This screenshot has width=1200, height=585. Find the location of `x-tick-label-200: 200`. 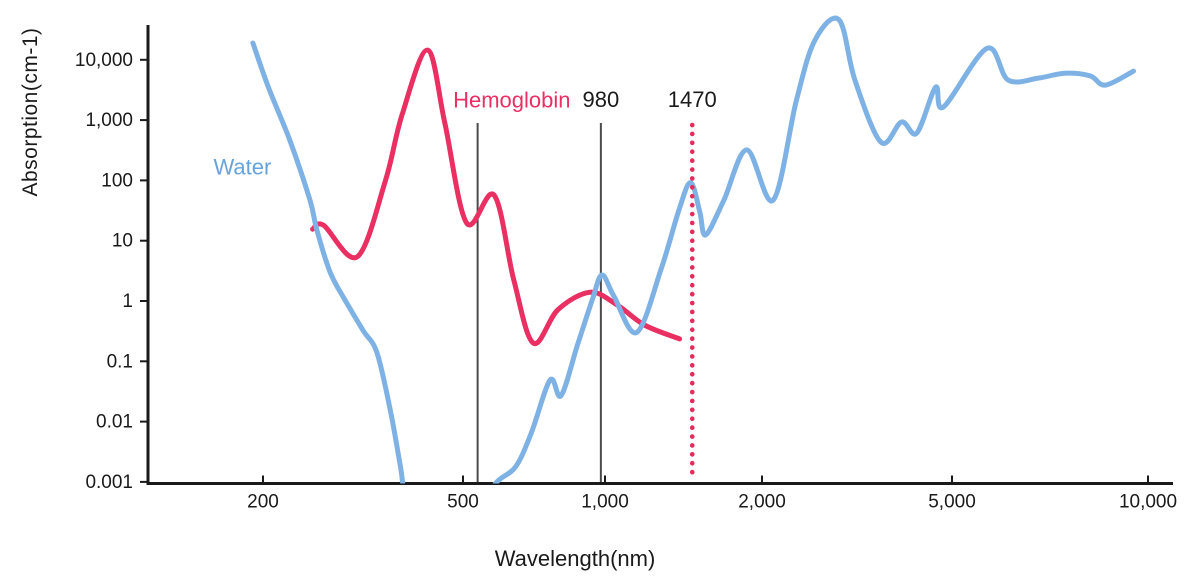

x-tick-label-200: 200 is located at coordinates (263, 502).